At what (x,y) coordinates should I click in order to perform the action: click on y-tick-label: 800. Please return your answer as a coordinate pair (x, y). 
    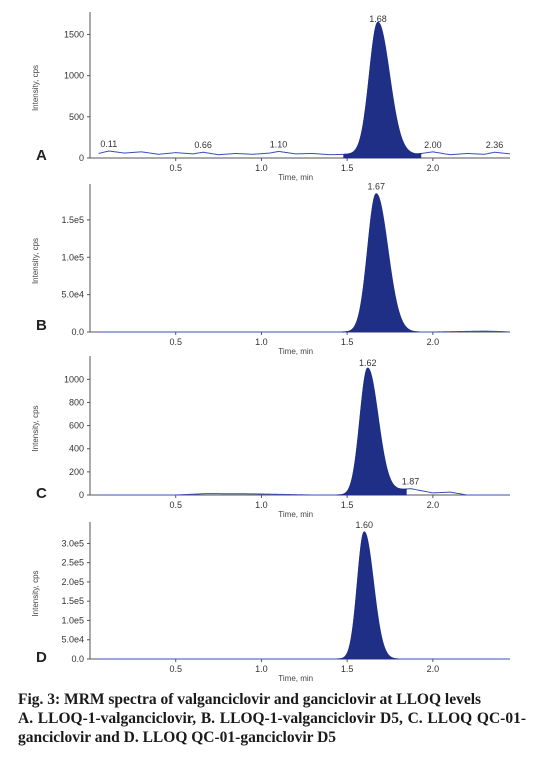
    Looking at the image, I should click on (76, 402).